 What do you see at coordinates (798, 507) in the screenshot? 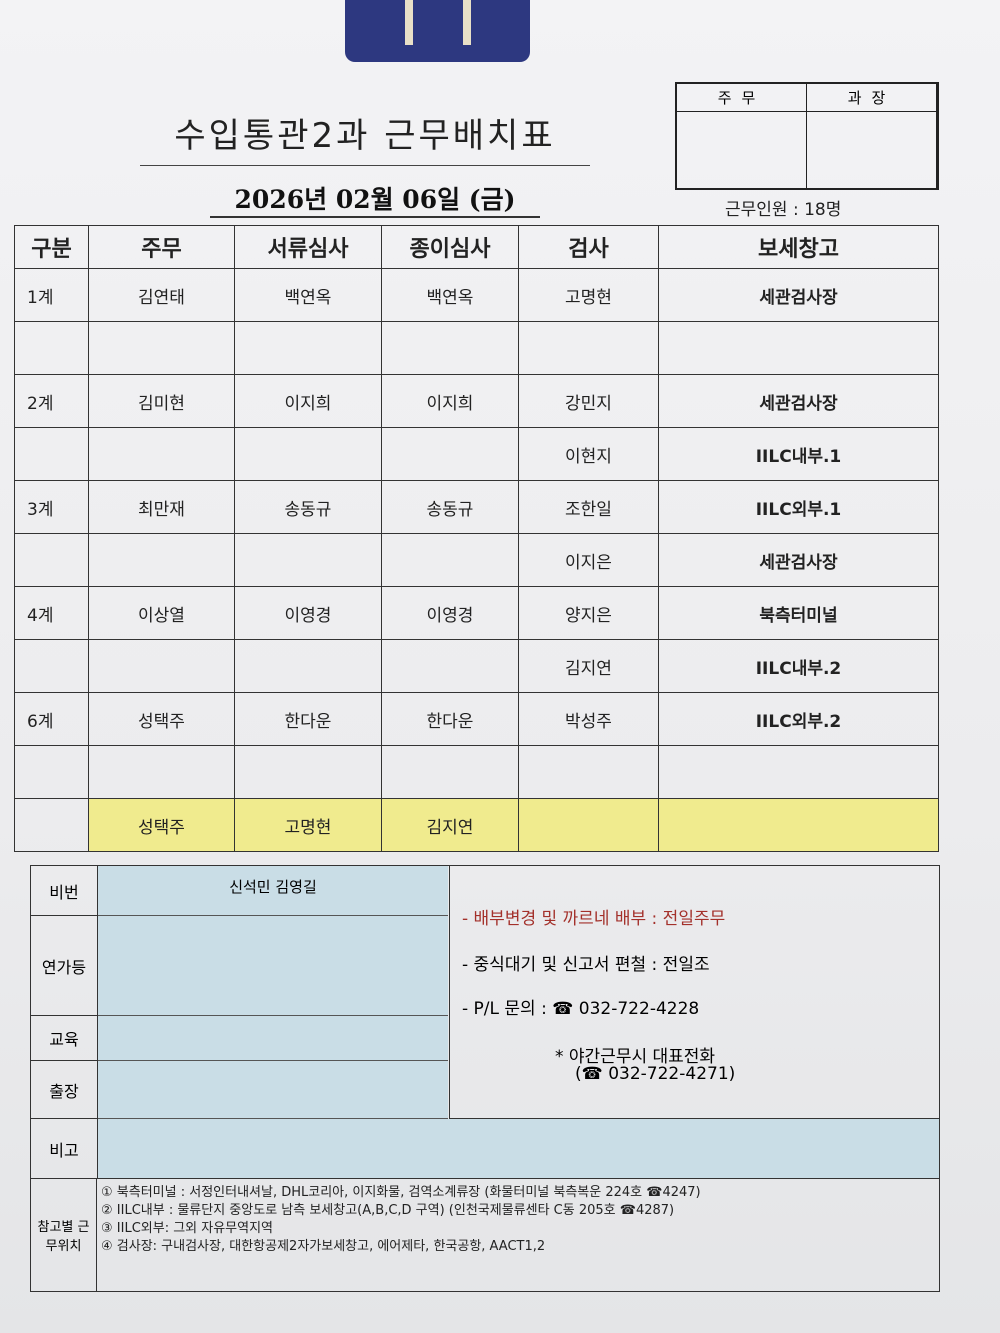
I see `table-cell: IILC외부.1` at bounding box center [798, 507].